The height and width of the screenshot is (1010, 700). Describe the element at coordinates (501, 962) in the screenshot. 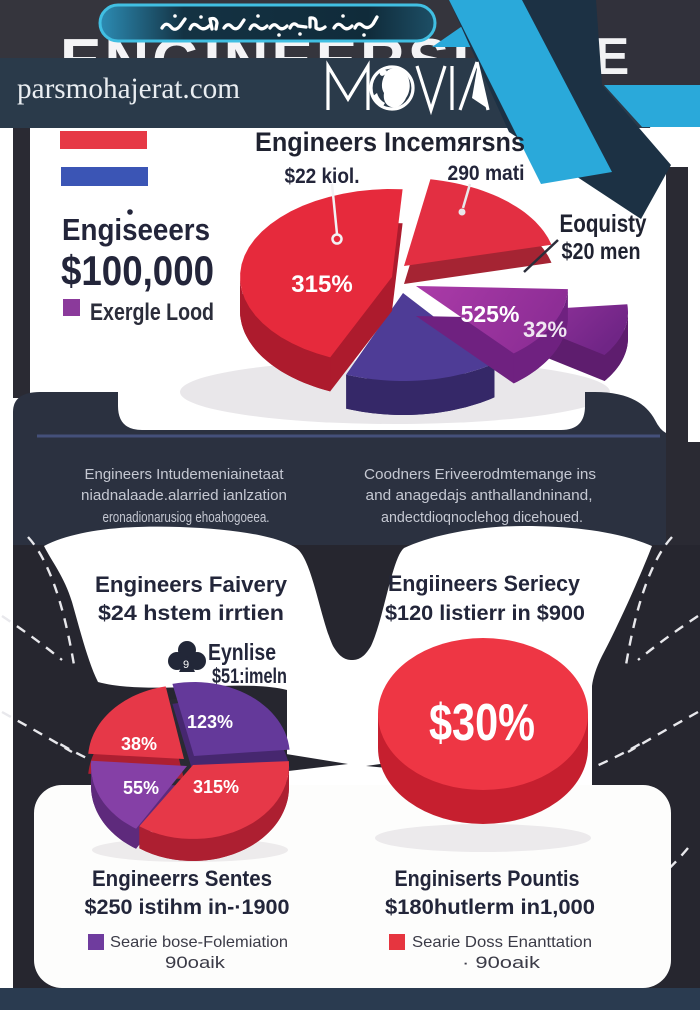

I see `svg-text: · 90oaik` at that location.